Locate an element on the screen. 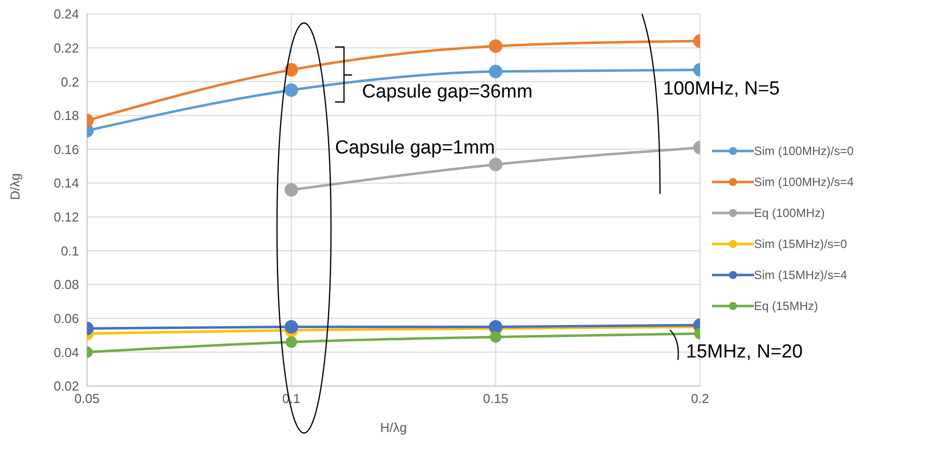  y-tick-label: 0.2 is located at coordinates (69, 82).